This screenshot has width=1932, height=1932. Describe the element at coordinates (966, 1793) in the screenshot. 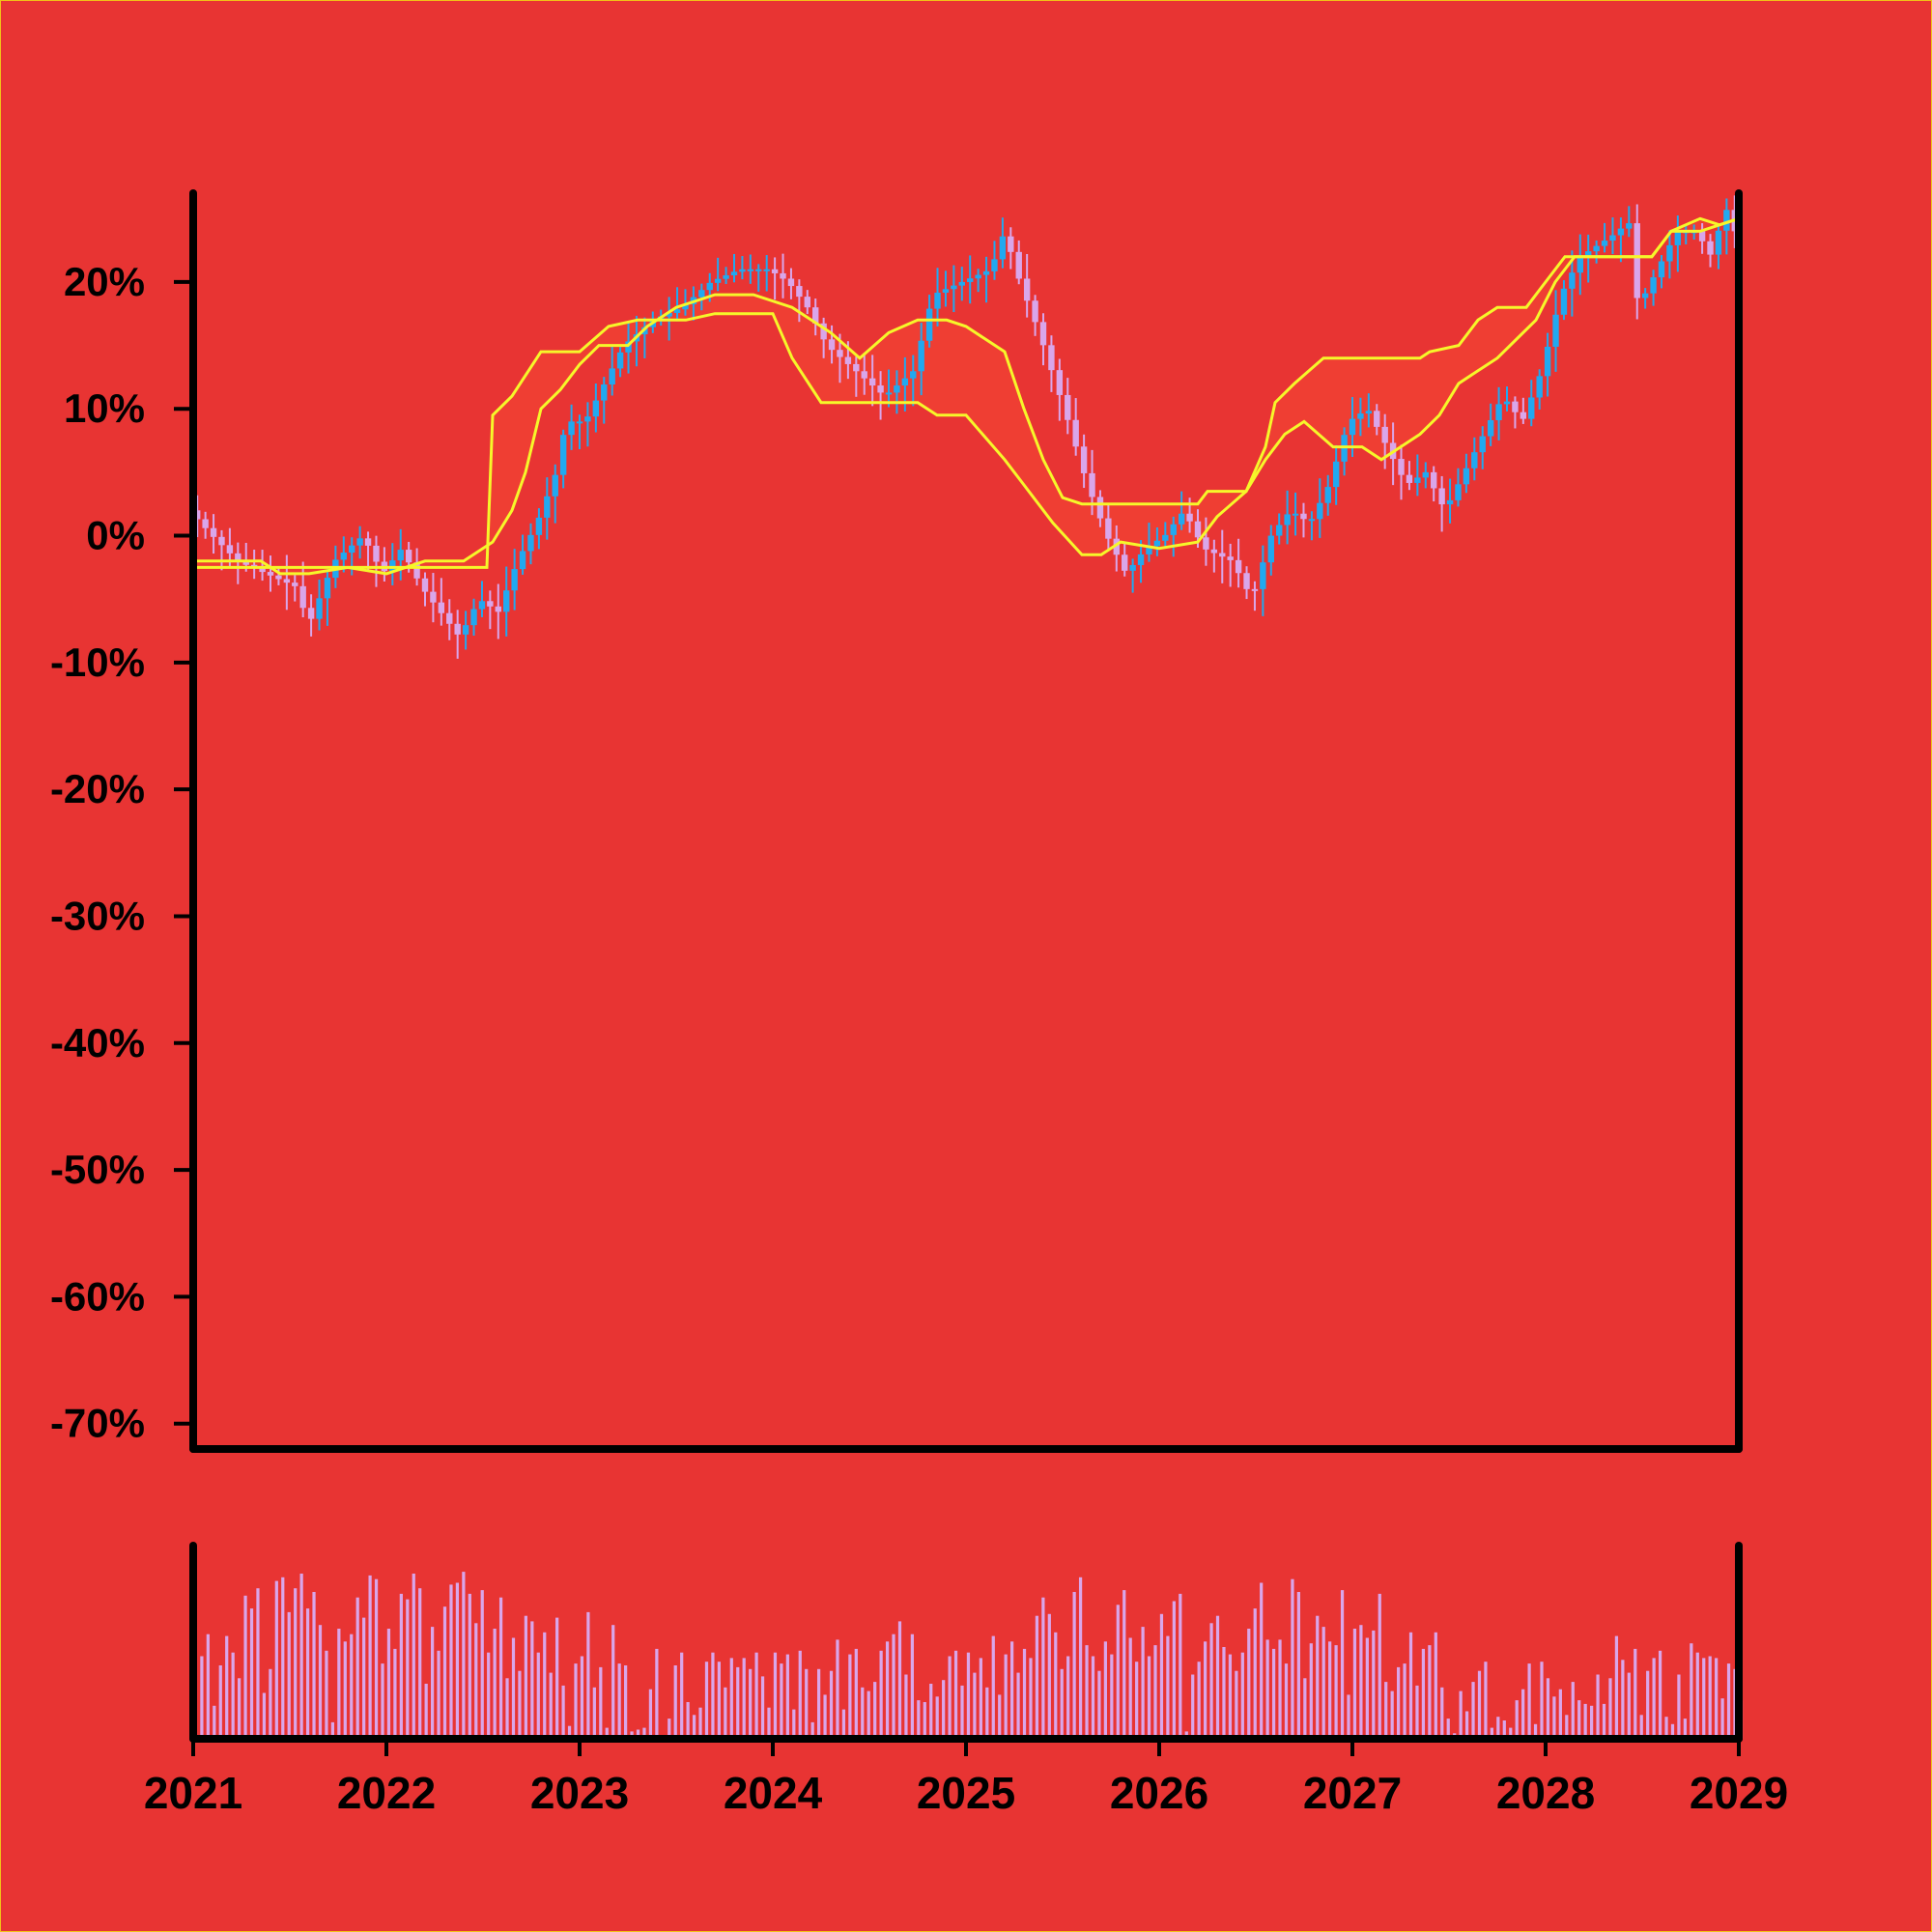

I see `x-tick-label: 2025` at that location.